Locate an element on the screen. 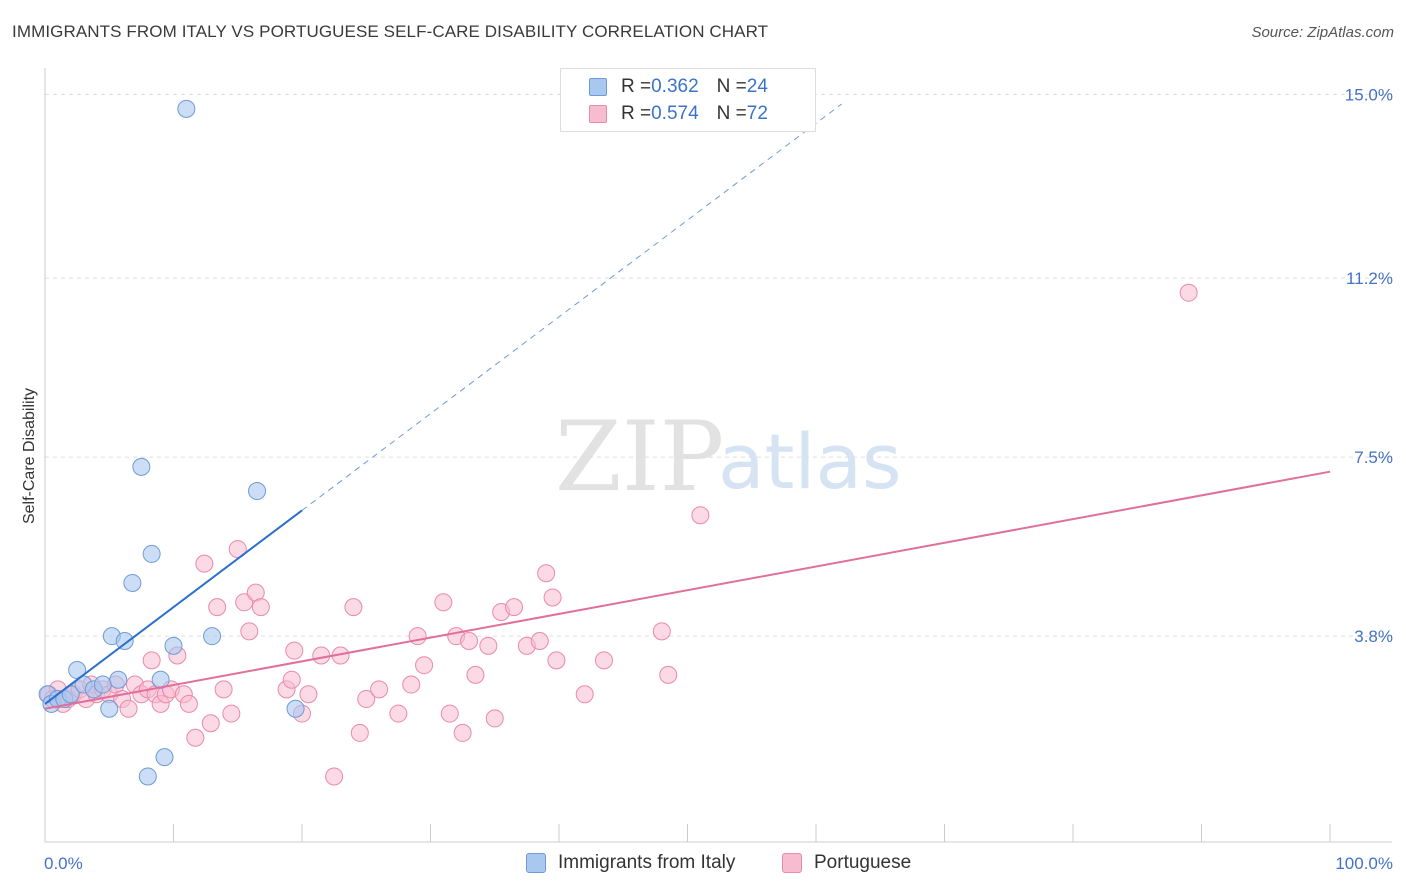 The image size is (1406, 892). italy-points is located at coordinates (171, 442).